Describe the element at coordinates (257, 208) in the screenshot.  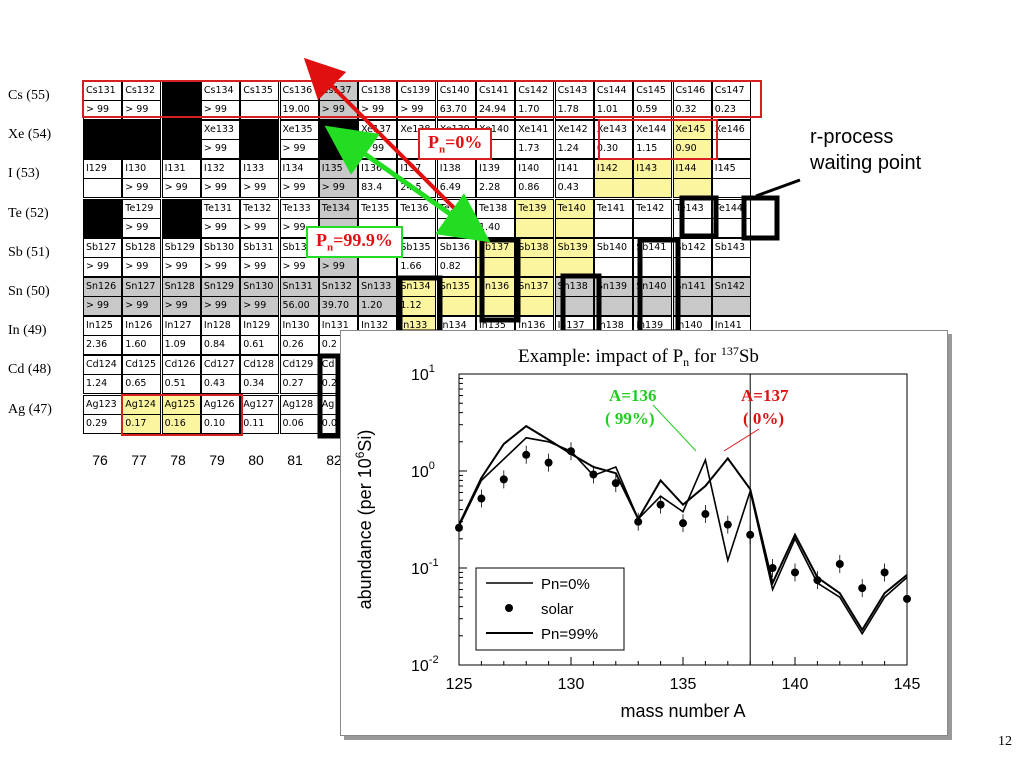
I see `nuclide-name: Te132` at that location.